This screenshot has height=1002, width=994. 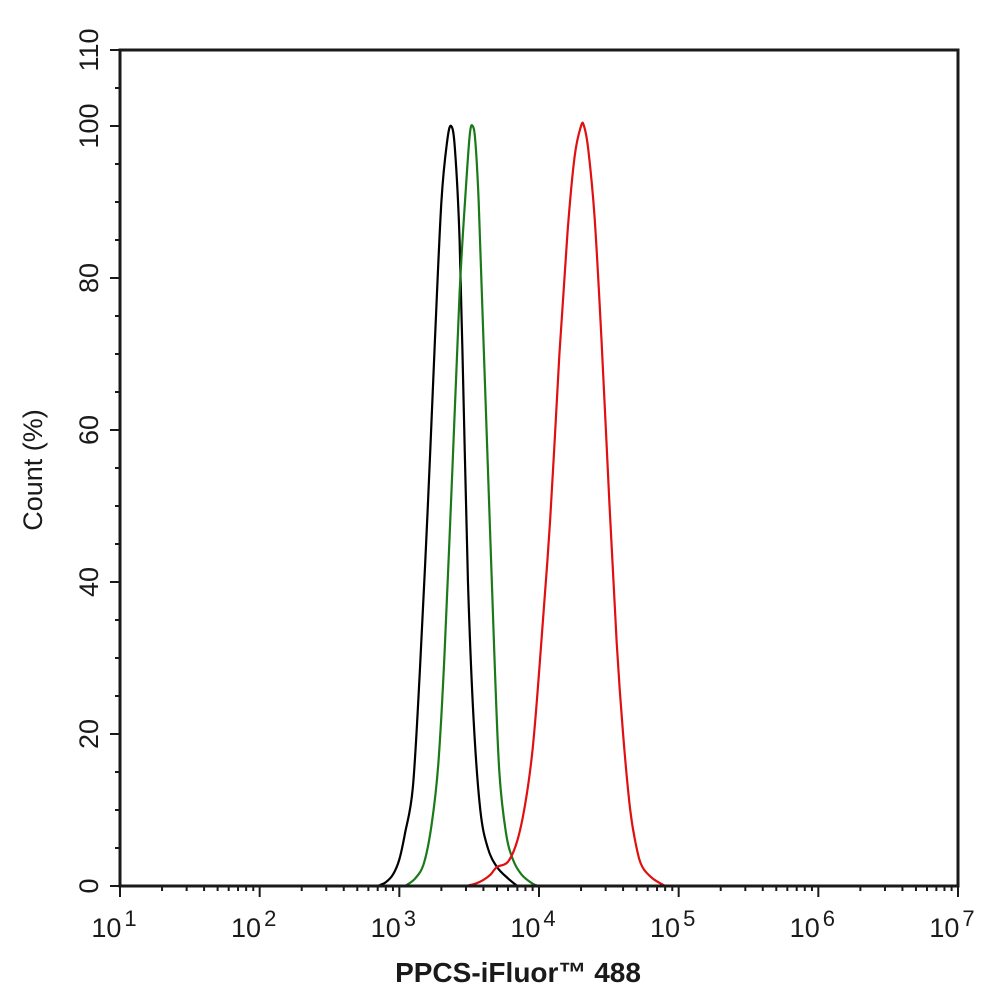 I want to click on x-tick-label: 10 3, so click(x=393, y=924).